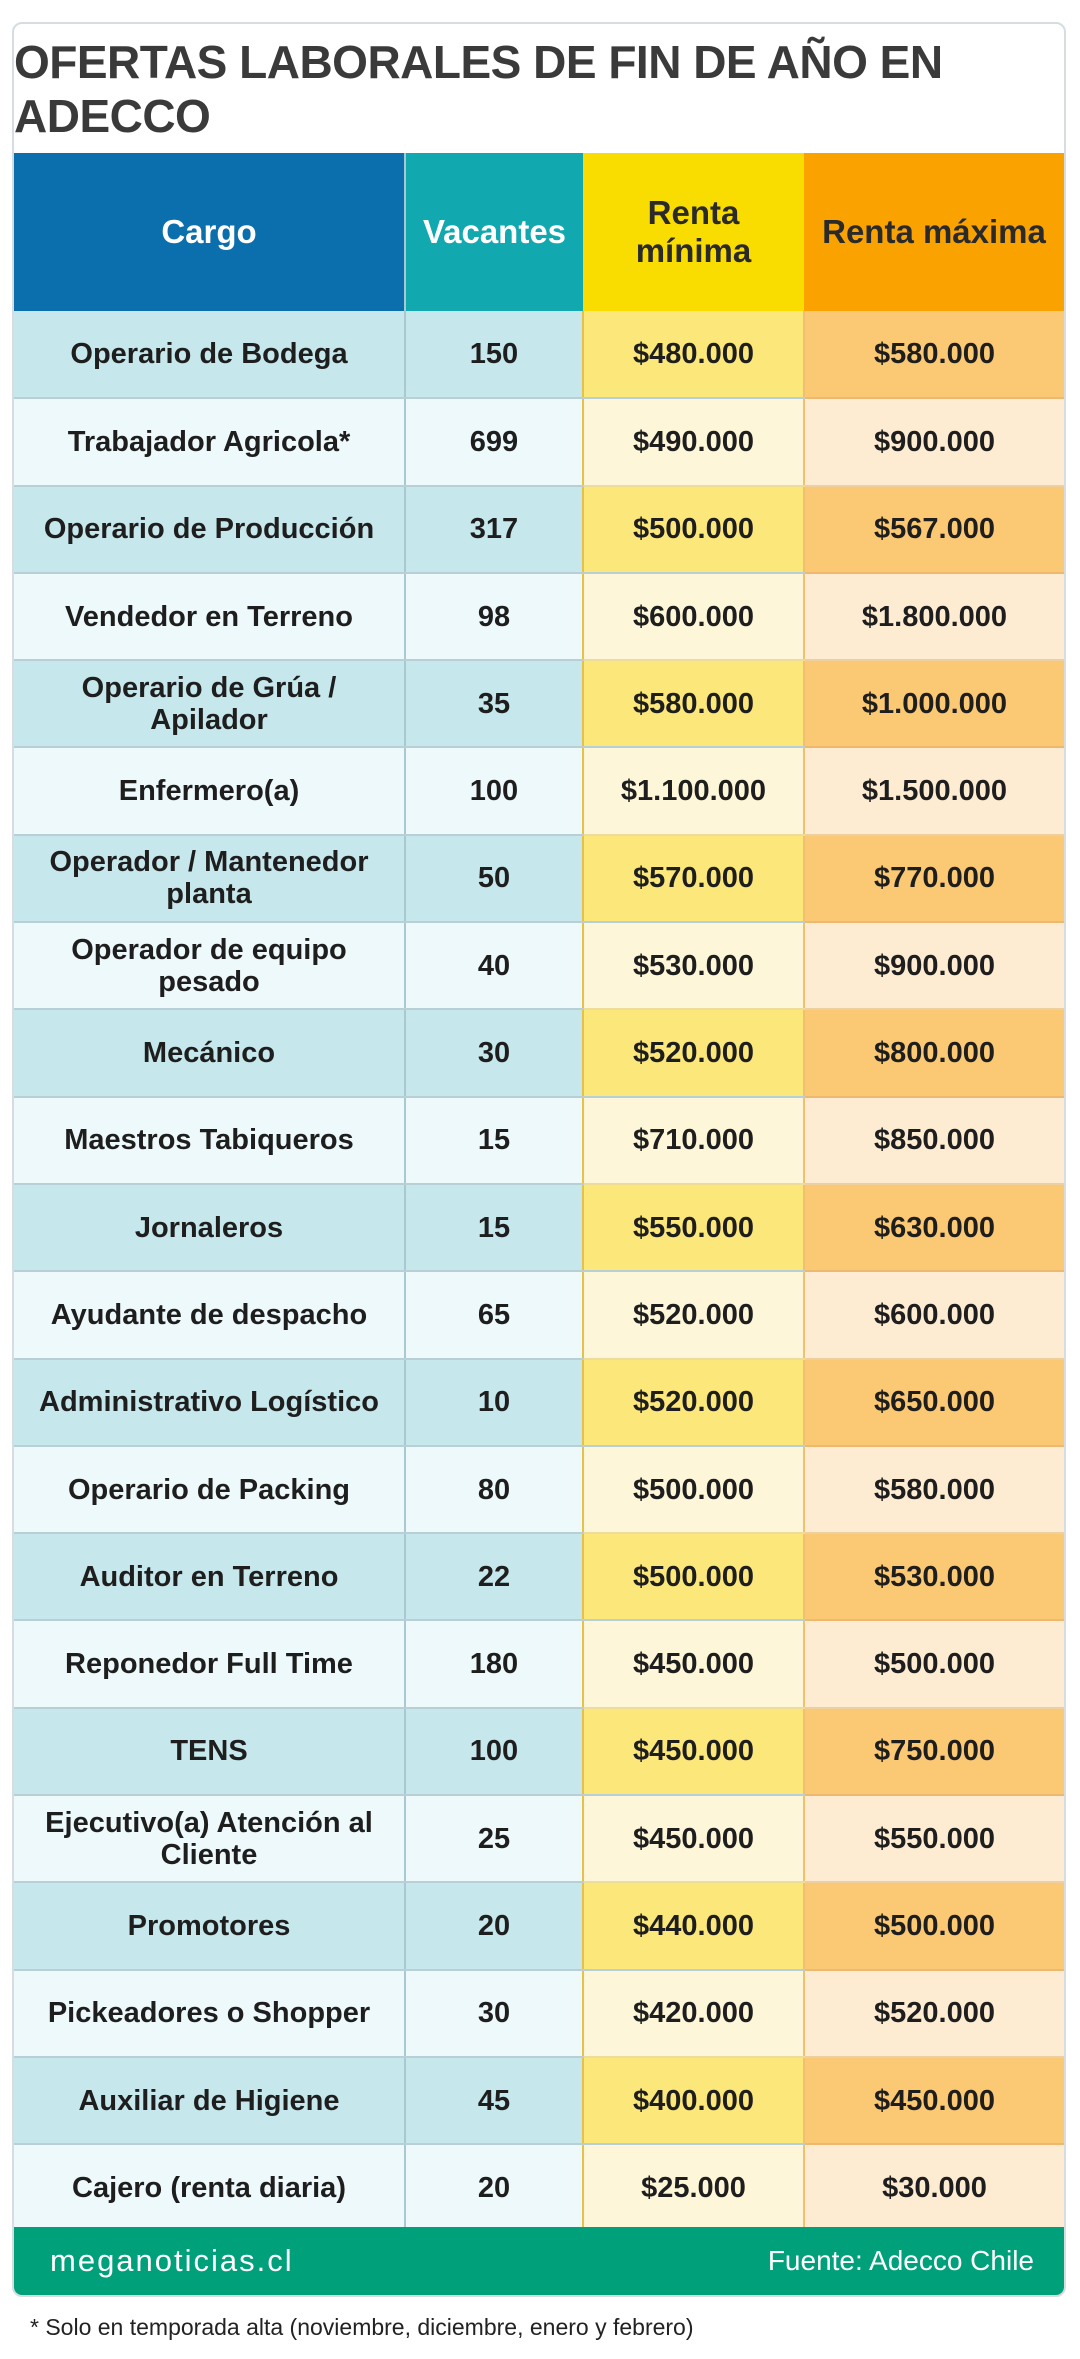  I want to click on table-cell: Operario de Bodega, so click(209, 355).